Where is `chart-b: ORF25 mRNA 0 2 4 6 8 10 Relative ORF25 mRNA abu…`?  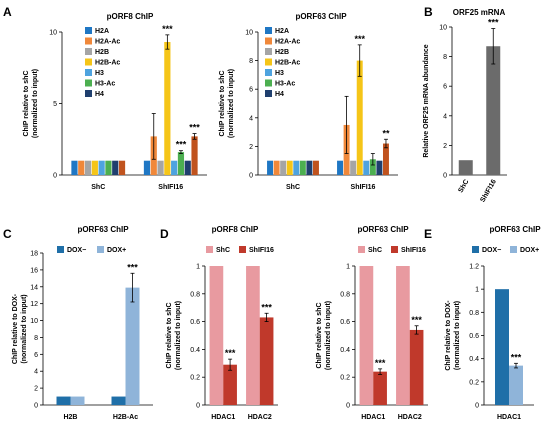
chart-b: ORF25 mRNA 0 2 4 6 8 10 Relative ORF25 mRNA abu… is located at coordinates (465, 106).